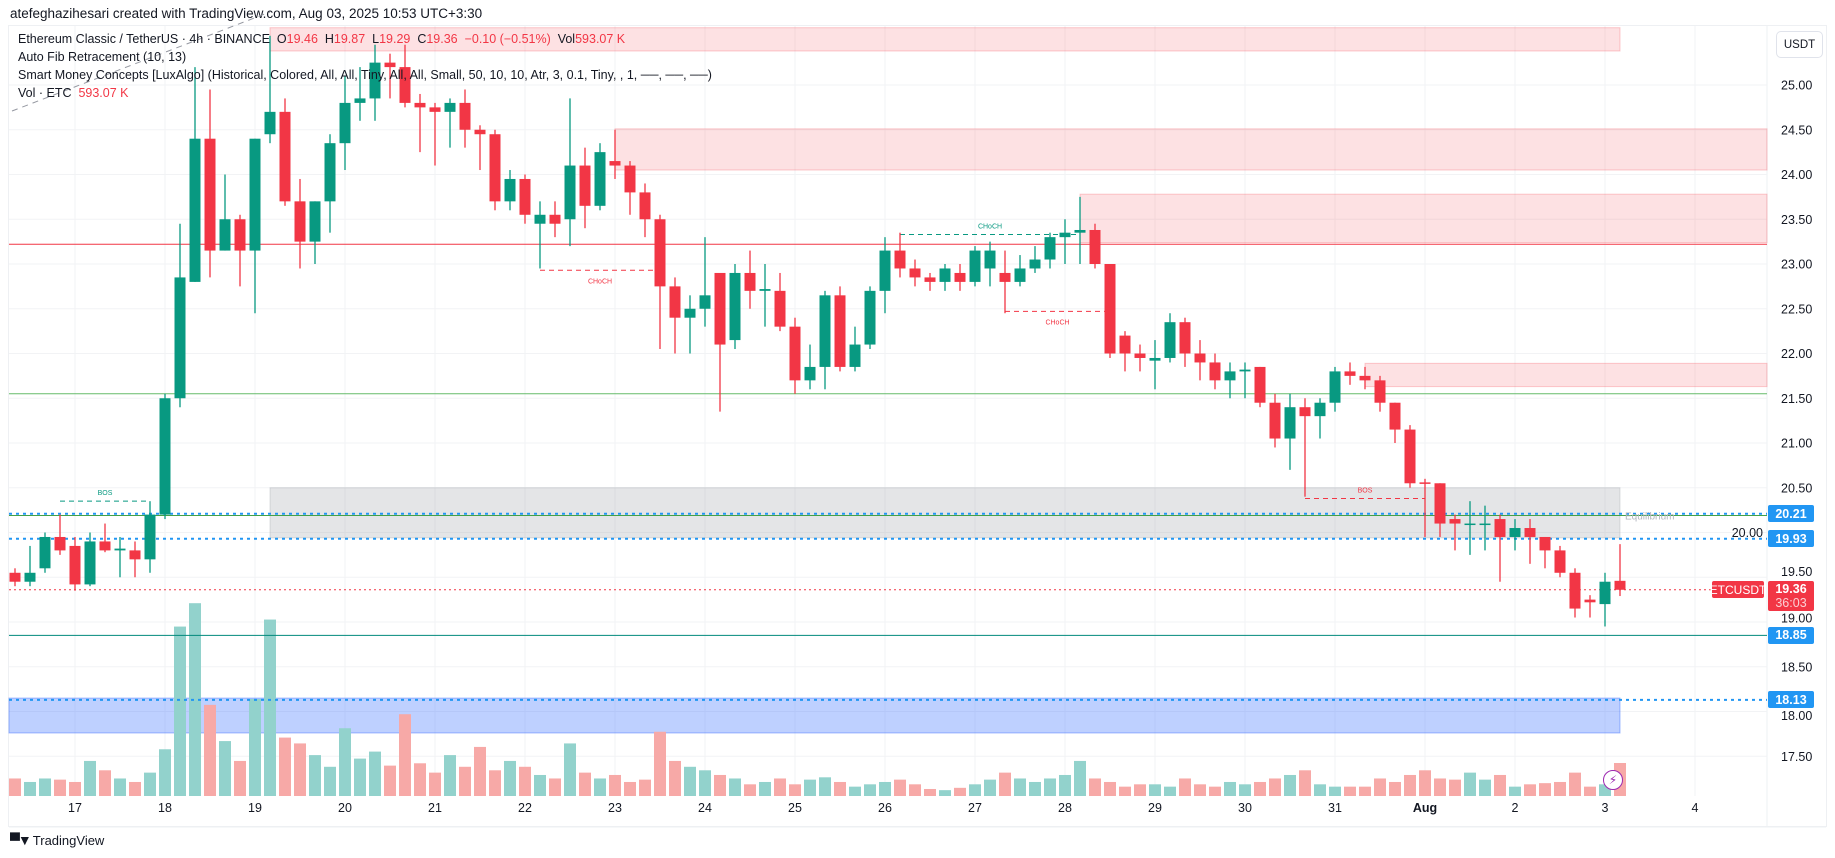 The width and height of the screenshot is (1835, 858). I want to click on legend-volume-indicator: Vol · ETC 593.07 K, so click(73, 93).